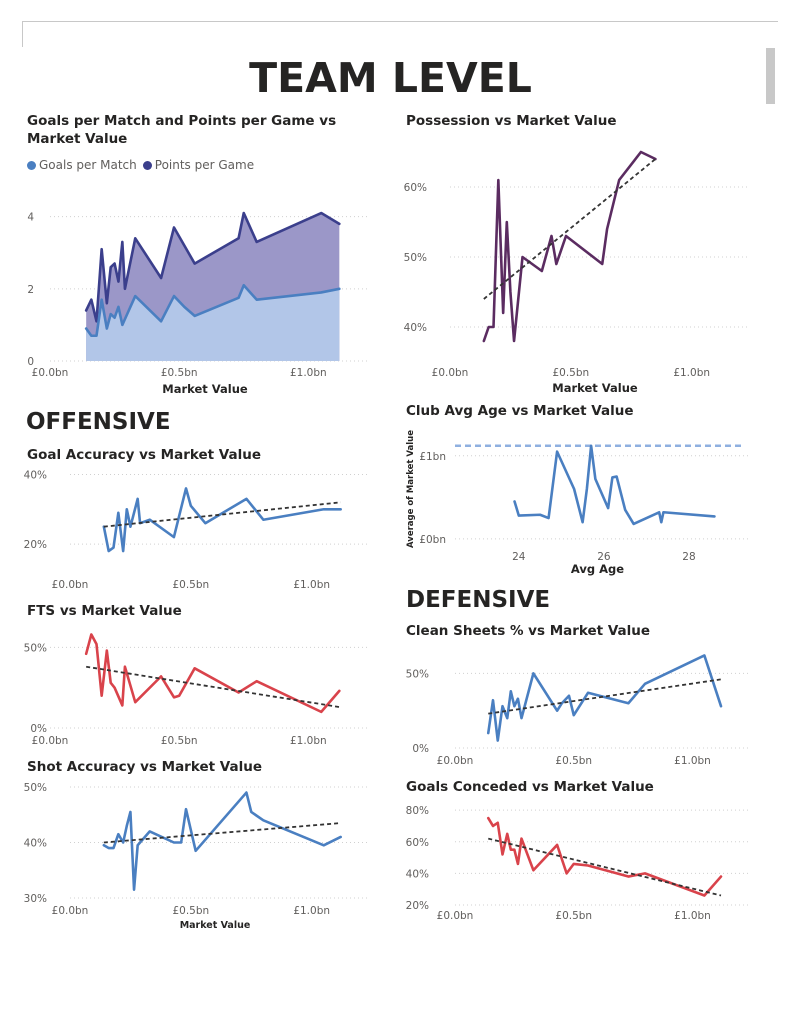 This screenshot has height=1024, width=801. Describe the element at coordinates (98, 422) in the screenshot. I see `section-heading-offensive: OFFENSIVE` at that location.